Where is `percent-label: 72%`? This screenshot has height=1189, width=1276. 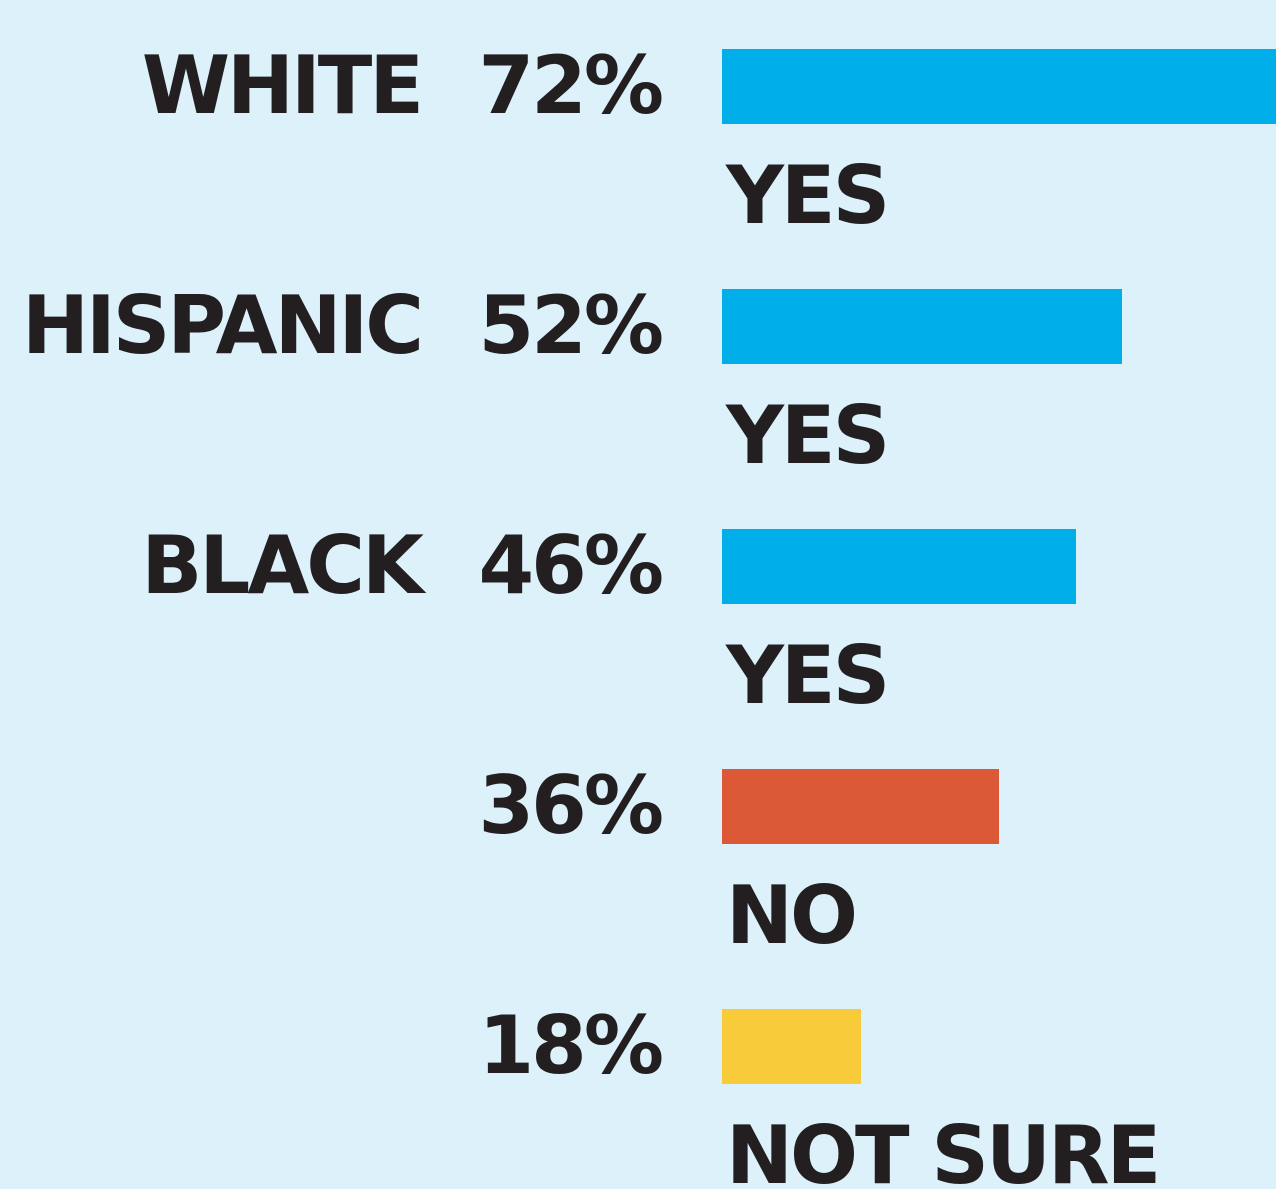
percent-label: 72% is located at coordinates (571, 85).